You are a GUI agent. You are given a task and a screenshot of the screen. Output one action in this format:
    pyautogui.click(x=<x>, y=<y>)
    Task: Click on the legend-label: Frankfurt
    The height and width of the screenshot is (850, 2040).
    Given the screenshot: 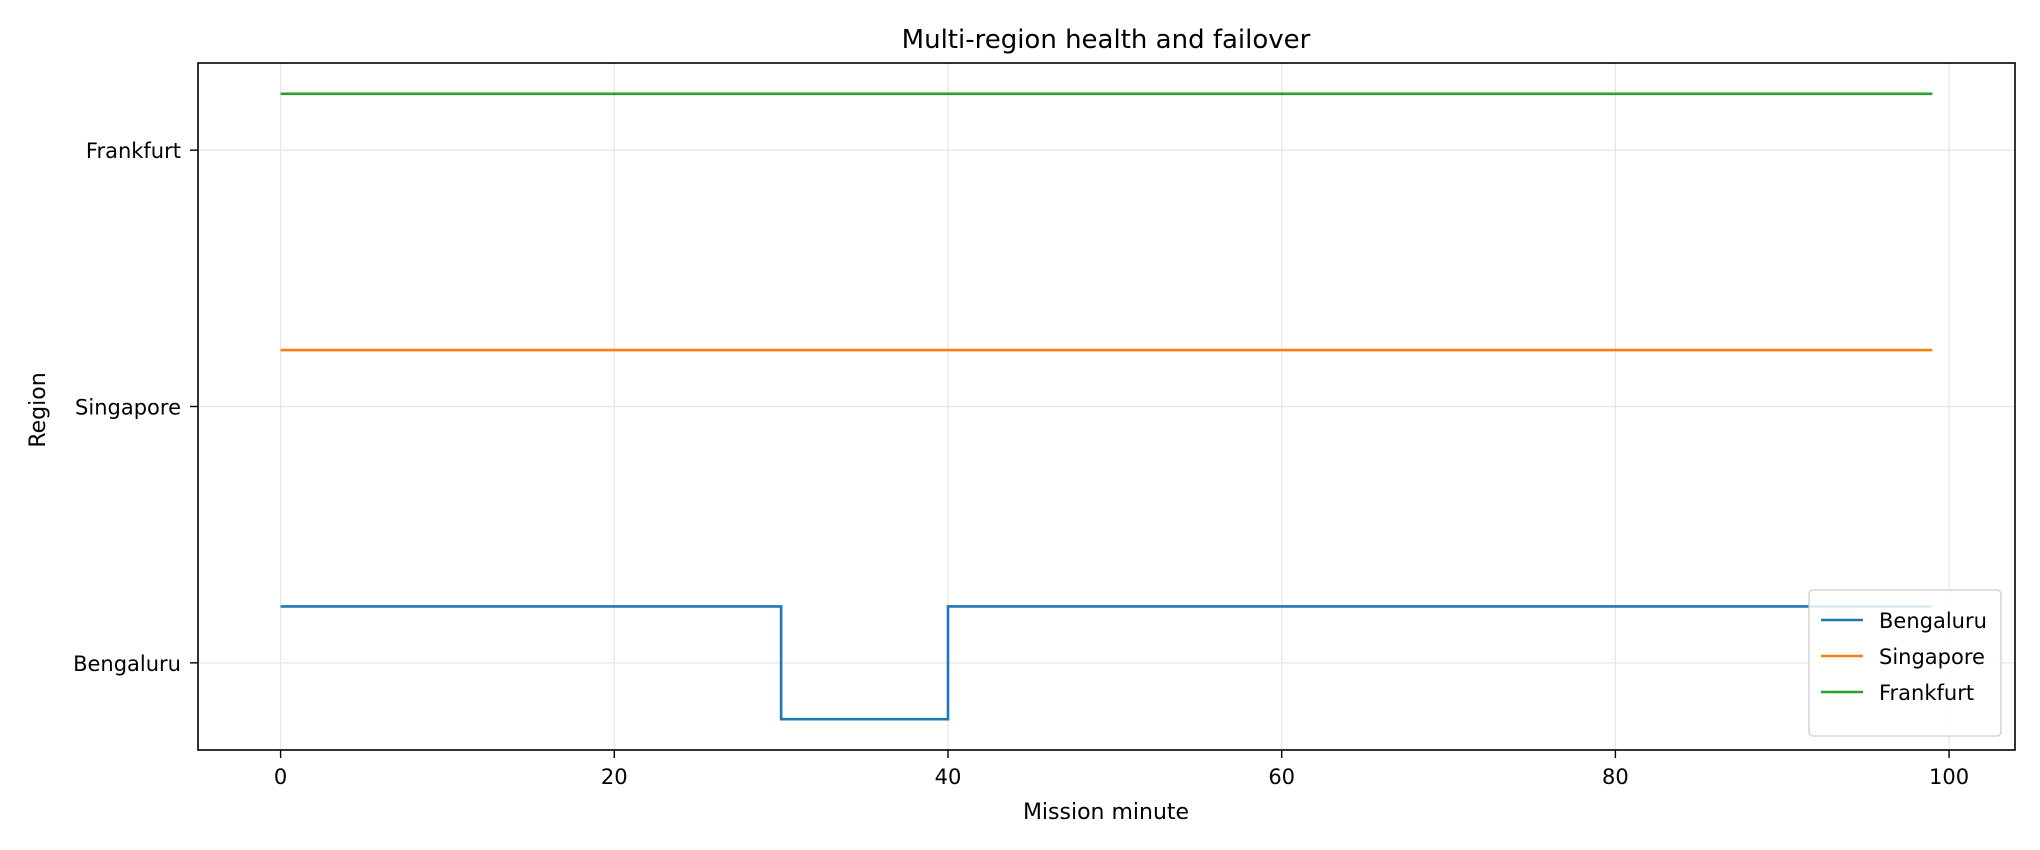 What is the action you would take?
    pyautogui.click(x=1926, y=693)
    